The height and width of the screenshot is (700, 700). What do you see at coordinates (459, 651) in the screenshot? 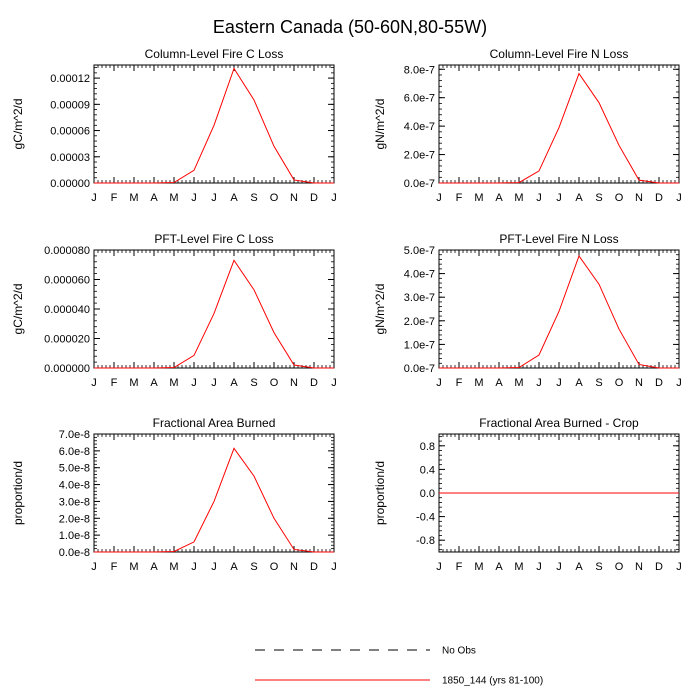
I see `legend-label-no-obs: No Obs` at bounding box center [459, 651].